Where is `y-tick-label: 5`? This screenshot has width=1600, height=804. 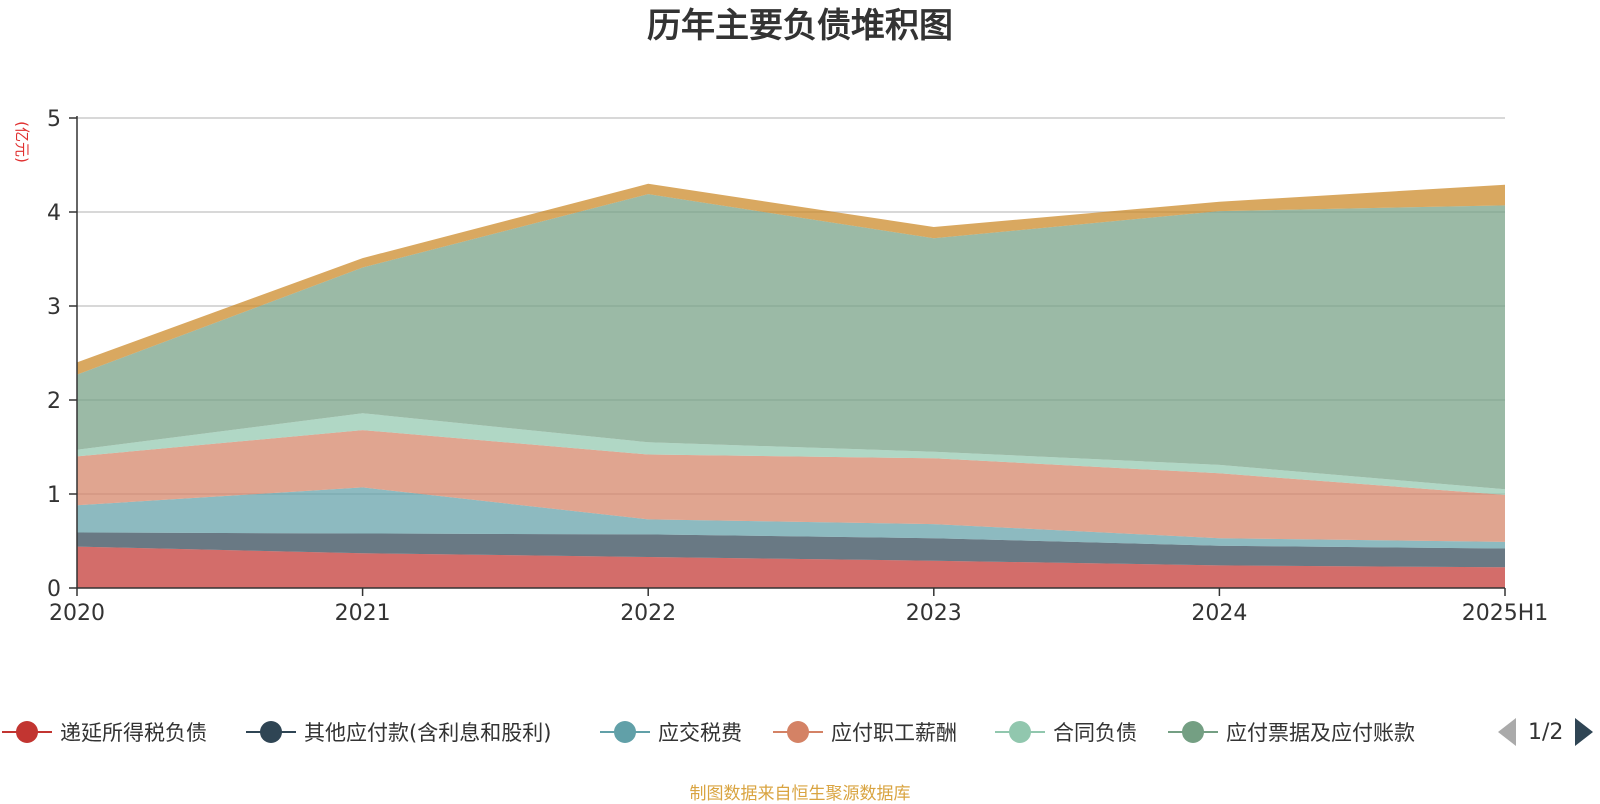
y-tick-label: 5 is located at coordinates (54, 119).